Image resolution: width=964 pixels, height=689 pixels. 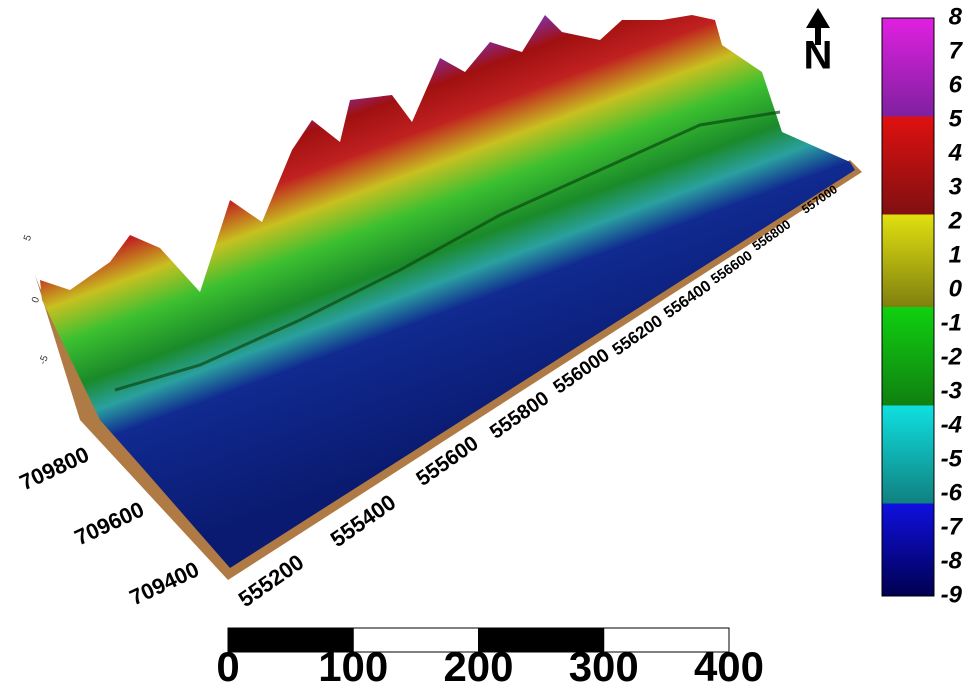 I want to click on scale-label: 200, so click(x=478, y=666).